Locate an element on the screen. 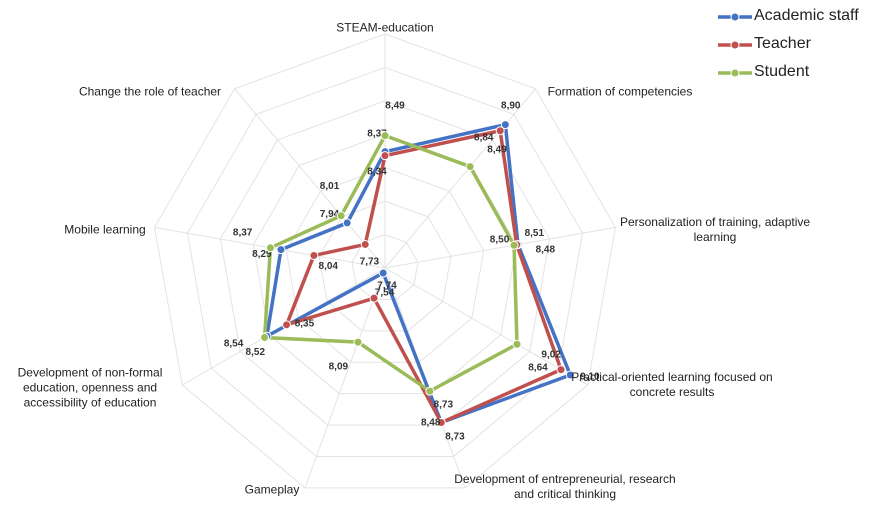  category-label: Formation of competencies is located at coordinates (620, 91).